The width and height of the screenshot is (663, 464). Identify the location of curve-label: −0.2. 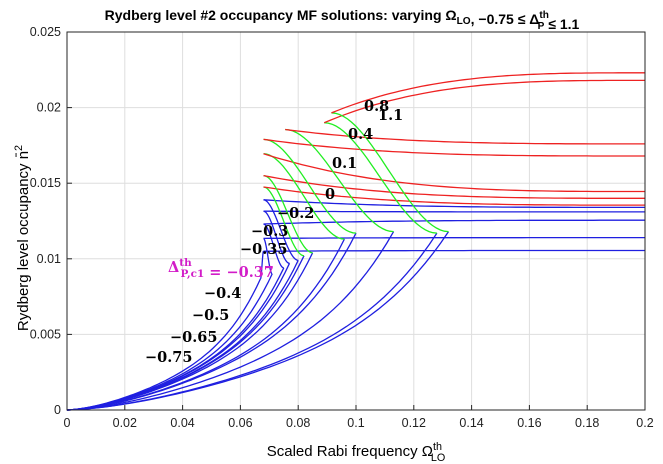
(295, 213).